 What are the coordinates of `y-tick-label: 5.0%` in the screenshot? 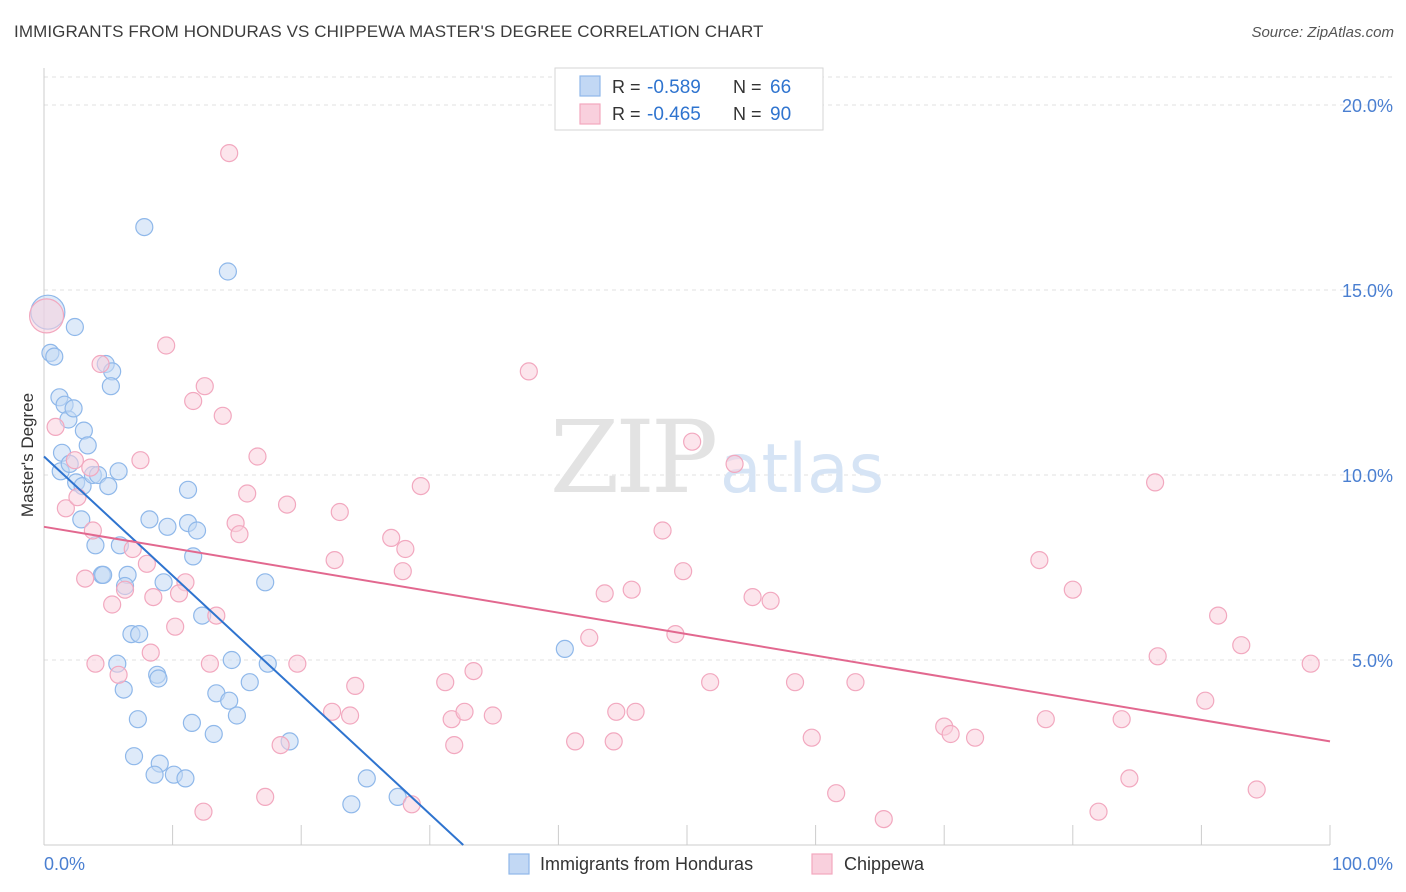 It's located at (1372, 661).